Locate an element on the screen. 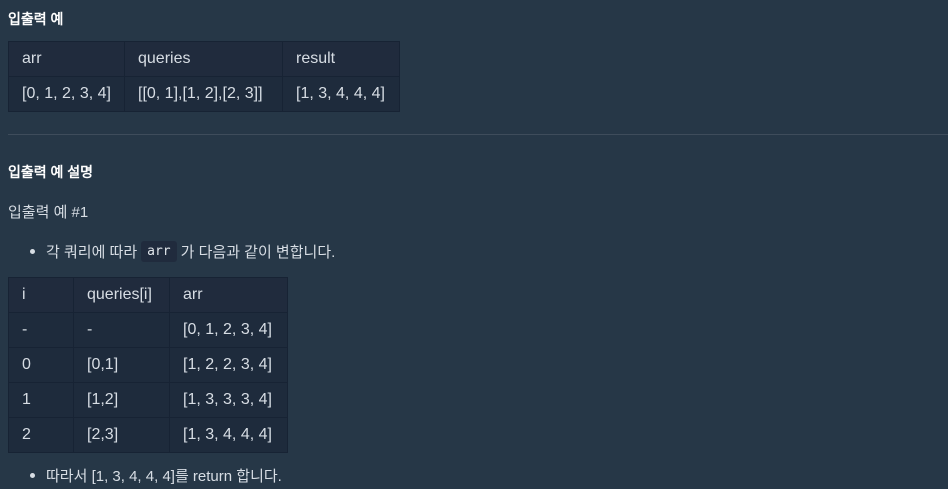 This screenshot has width=948, height=489. explanation-heading: 입출력 예 설명 is located at coordinates (51, 172).